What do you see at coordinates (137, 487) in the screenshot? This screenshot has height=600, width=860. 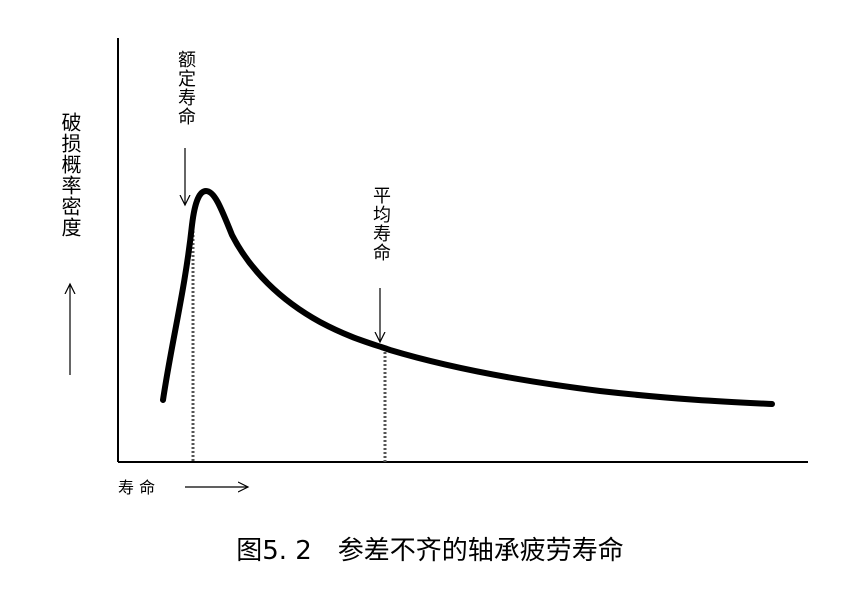 I see `x-axis-label: 寿 命` at bounding box center [137, 487].